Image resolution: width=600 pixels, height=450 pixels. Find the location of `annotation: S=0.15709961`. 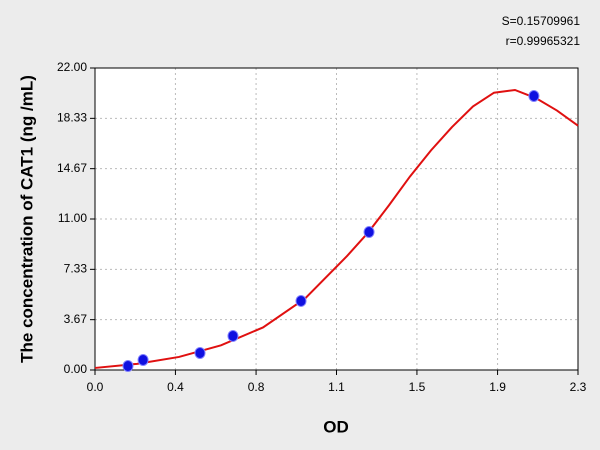

annotation: S=0.15709961 is located at coordinates (541, 21).